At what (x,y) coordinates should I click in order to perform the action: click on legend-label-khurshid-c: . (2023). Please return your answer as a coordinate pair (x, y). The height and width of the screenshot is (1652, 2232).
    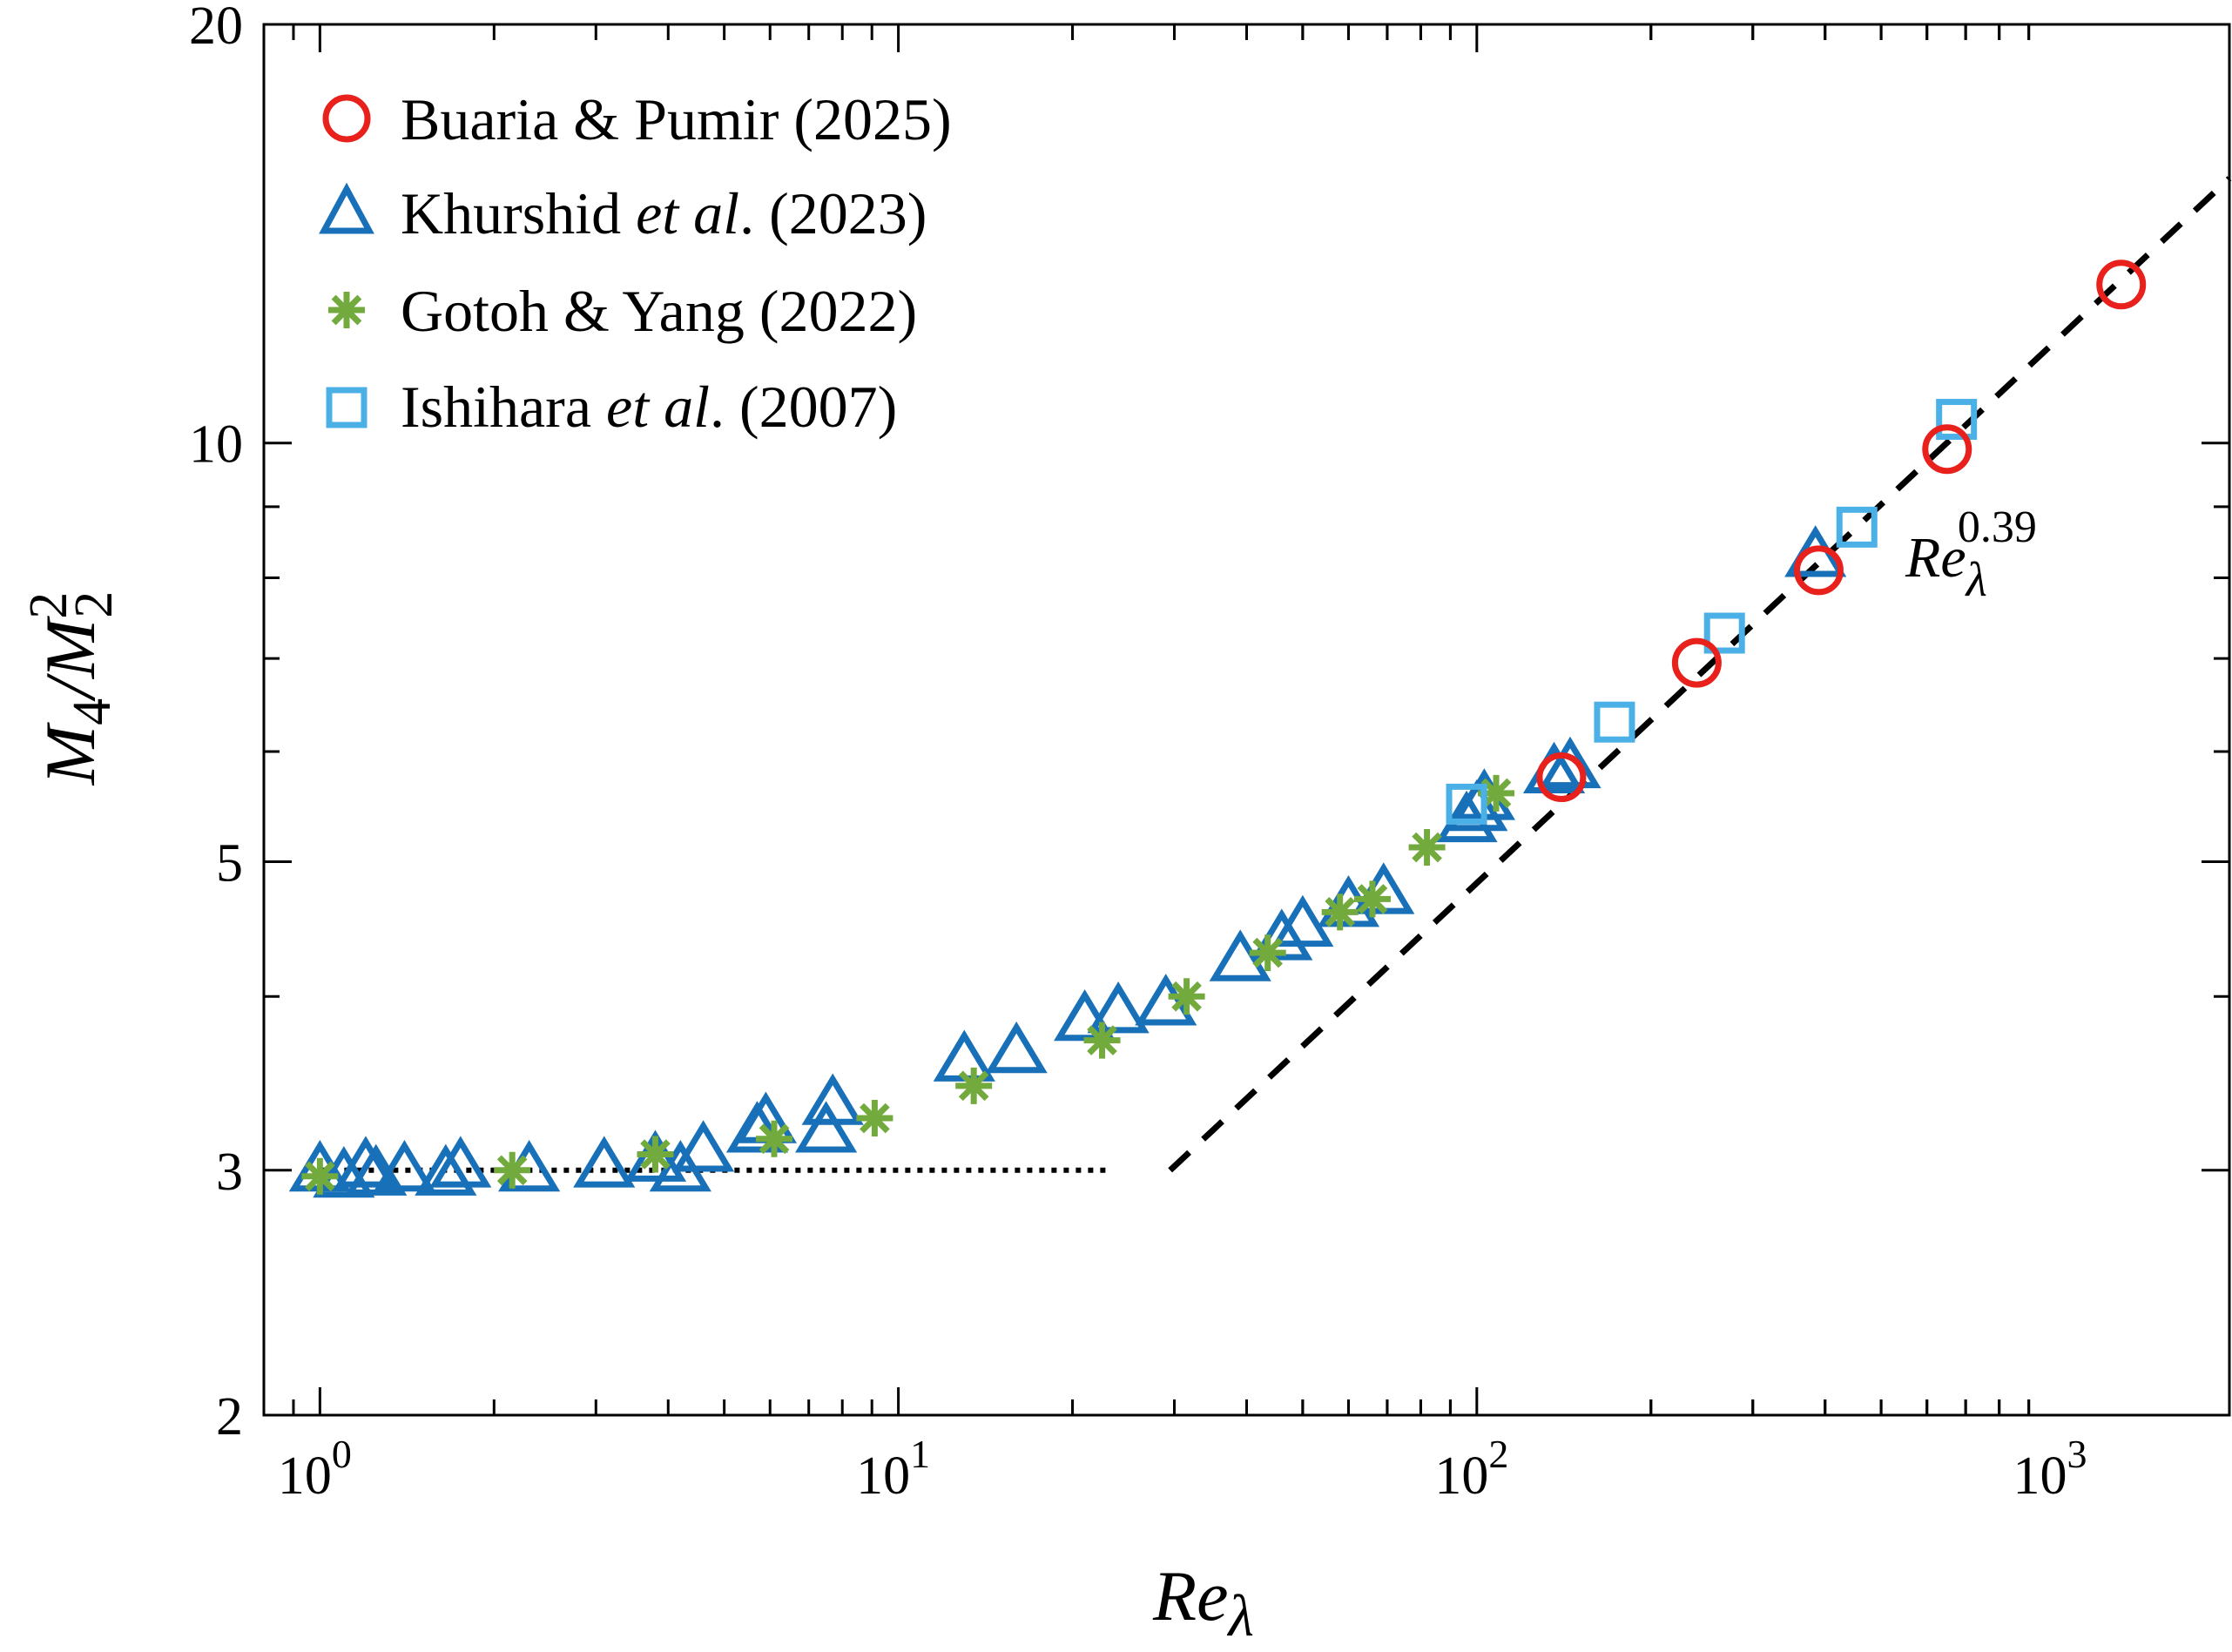
    Looking at the image, I should click on (833, 213).